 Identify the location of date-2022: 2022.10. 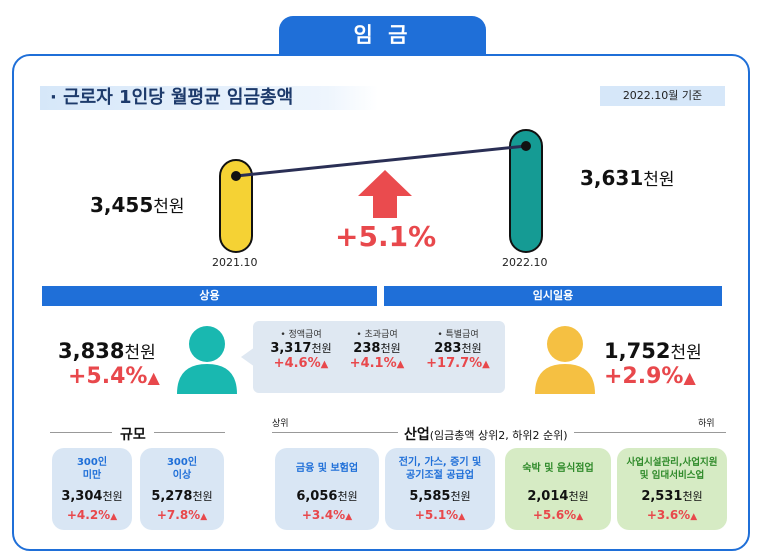
(525, 262).